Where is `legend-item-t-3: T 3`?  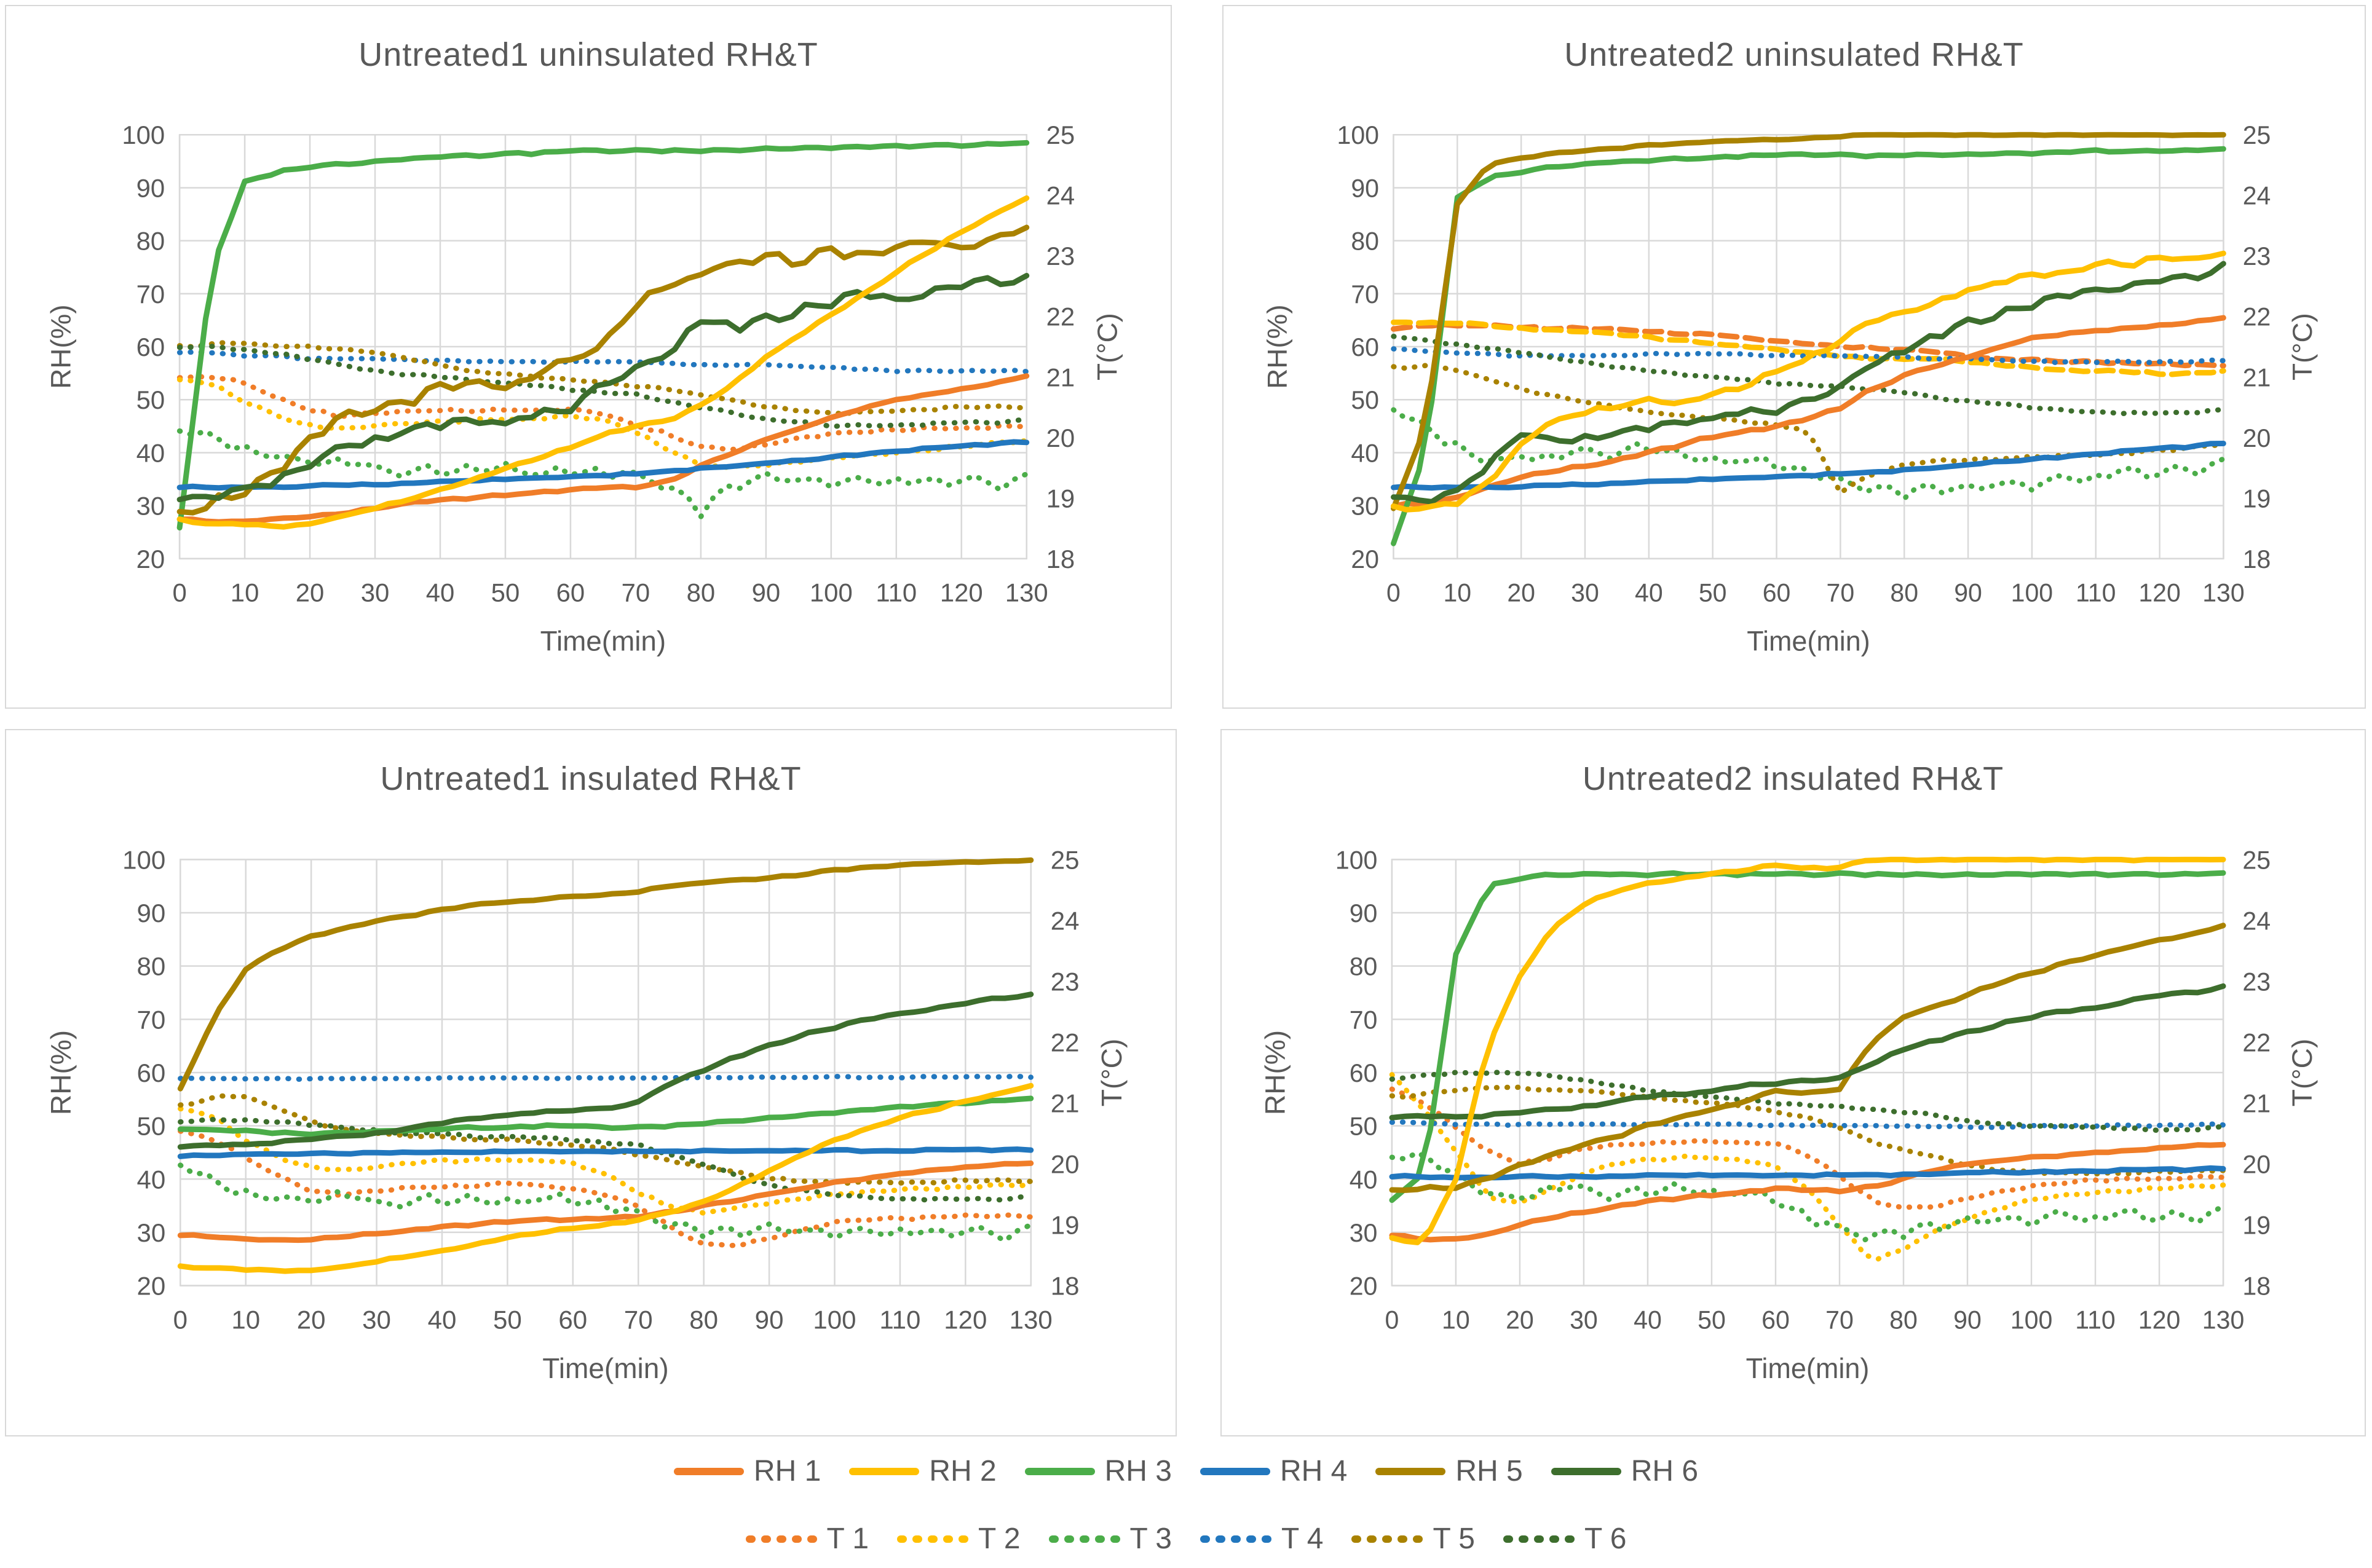 legend-item-t-3: T 3 is located at coordinates (1110, 1539).